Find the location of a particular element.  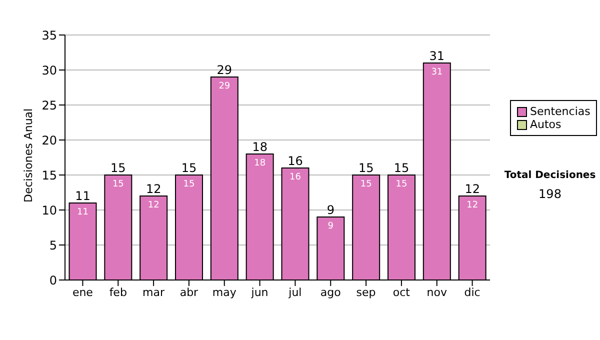

y-tick-label: 30 is located at coordinates (49, 70).